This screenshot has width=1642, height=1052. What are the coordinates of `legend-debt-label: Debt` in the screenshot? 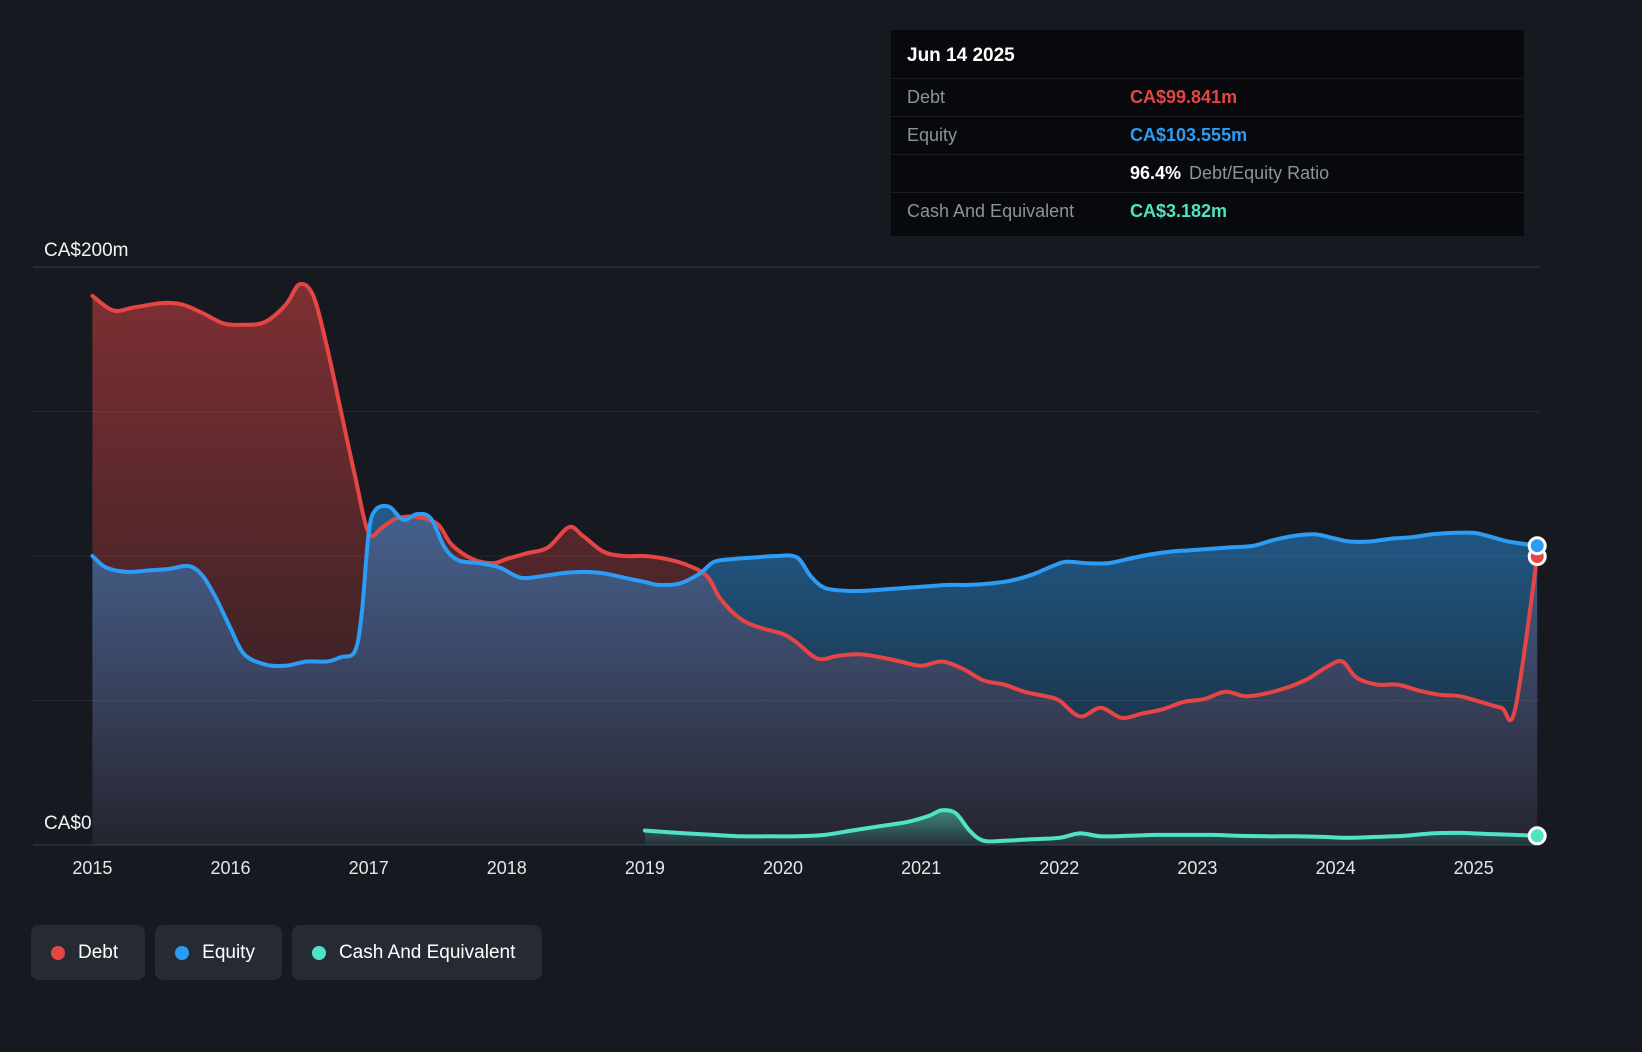 It's located at (98, 952).